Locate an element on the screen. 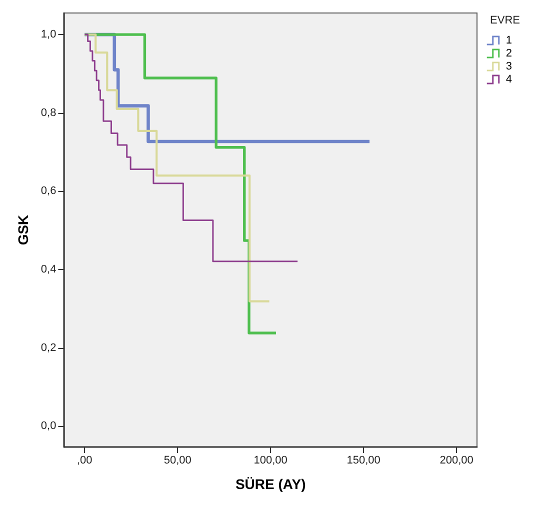 This screenshot has height=517, width=535. x-tick-label: 50,00 is located at coordinates (178, 460).